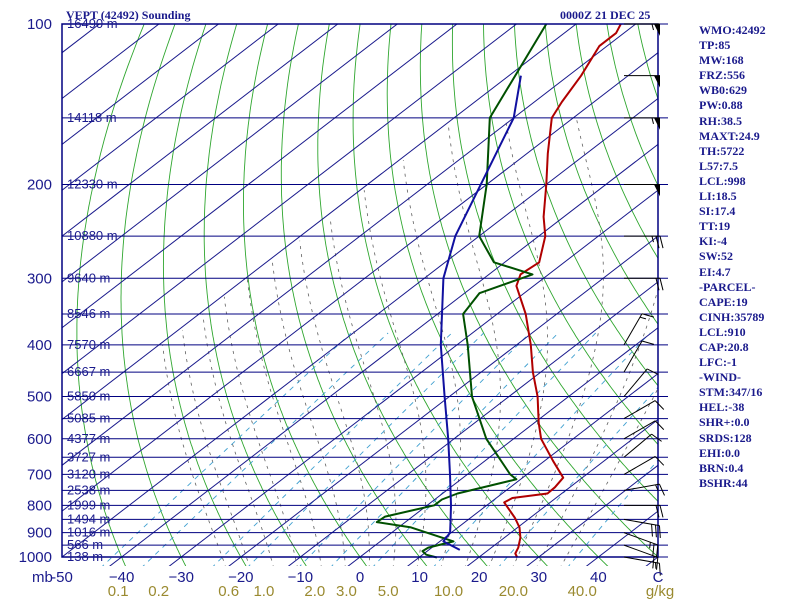 This screenshot has width=800, height=600. Describe the element at coordinates (39, 278) in the screenshot. I see `pressure-tick-label: 300` at that location.